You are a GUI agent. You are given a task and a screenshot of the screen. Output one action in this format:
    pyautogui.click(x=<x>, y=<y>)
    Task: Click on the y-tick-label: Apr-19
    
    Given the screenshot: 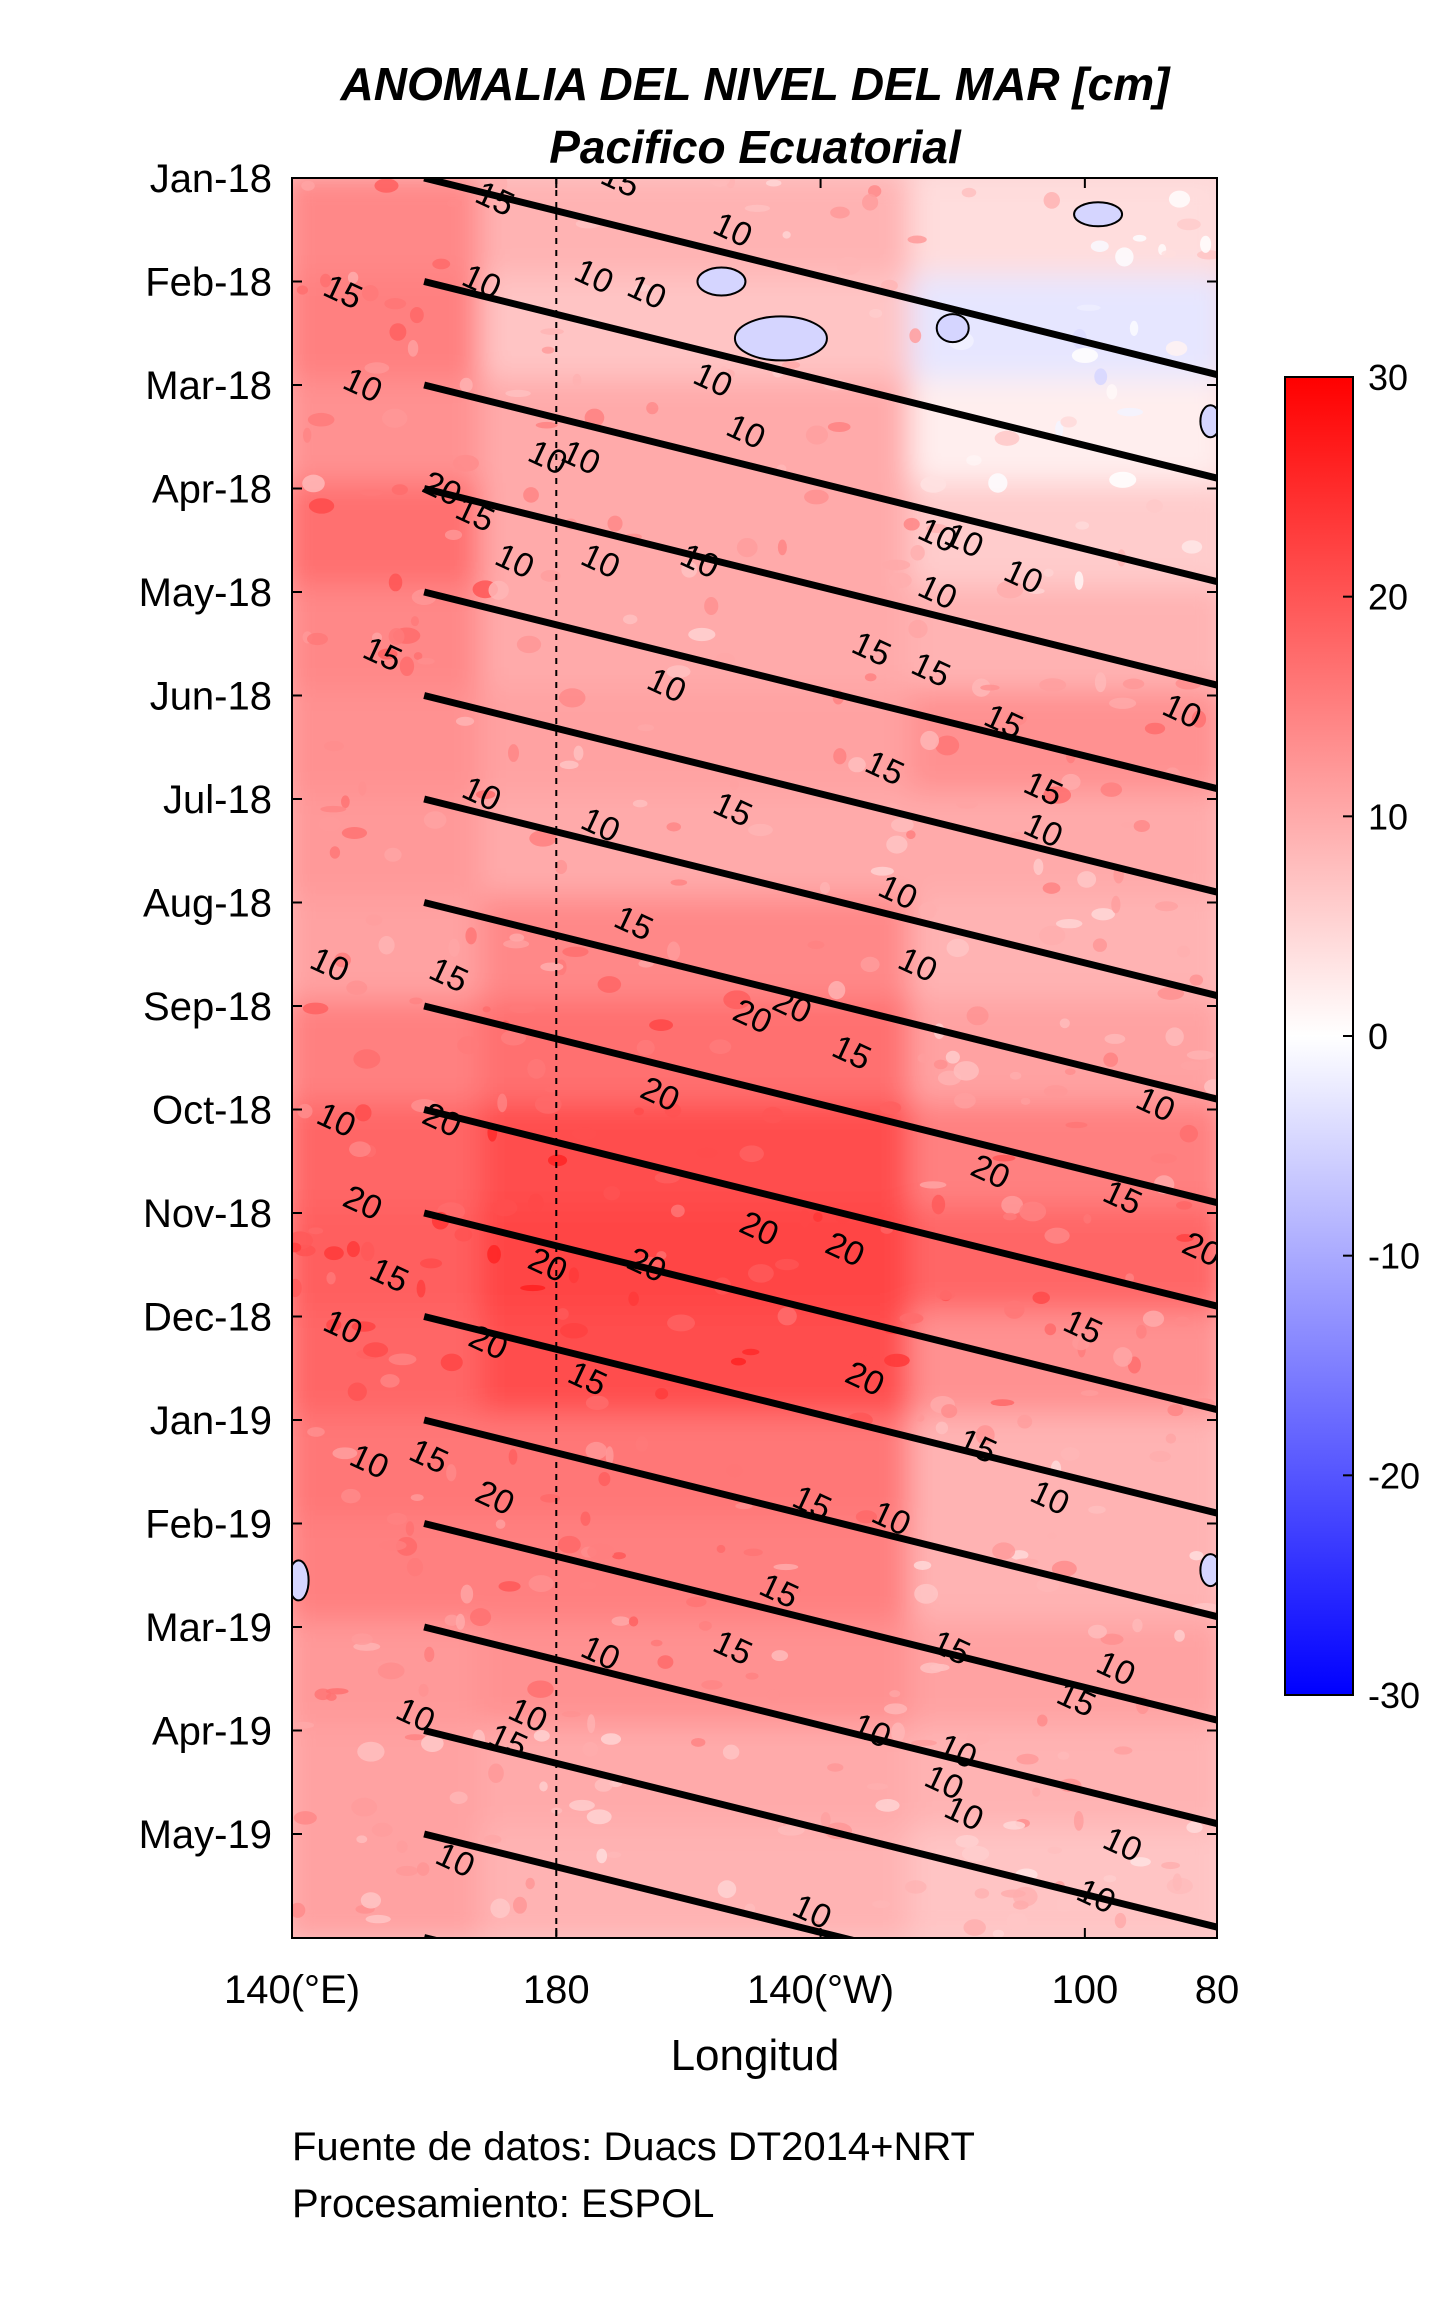 What is the action you would take?
    pyautogui.click(x=212, y=1732)
    